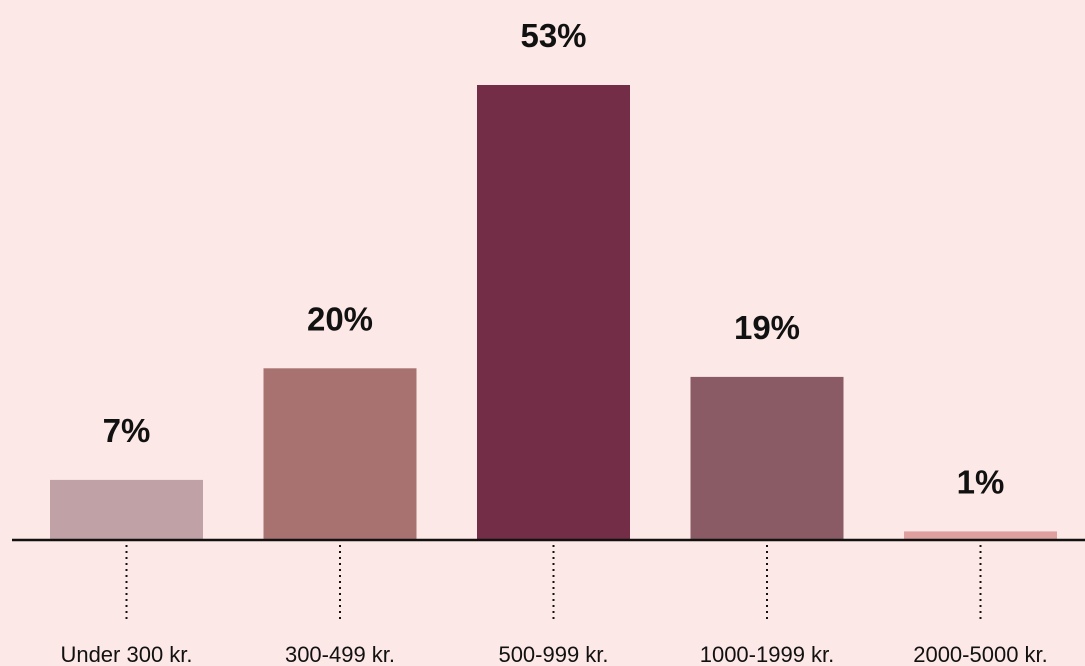 This screenshot has height=666, width=1085. Describe the element at coordinates (981, 481) in the screenshot. I see `value-label-5: 1%` at that location.